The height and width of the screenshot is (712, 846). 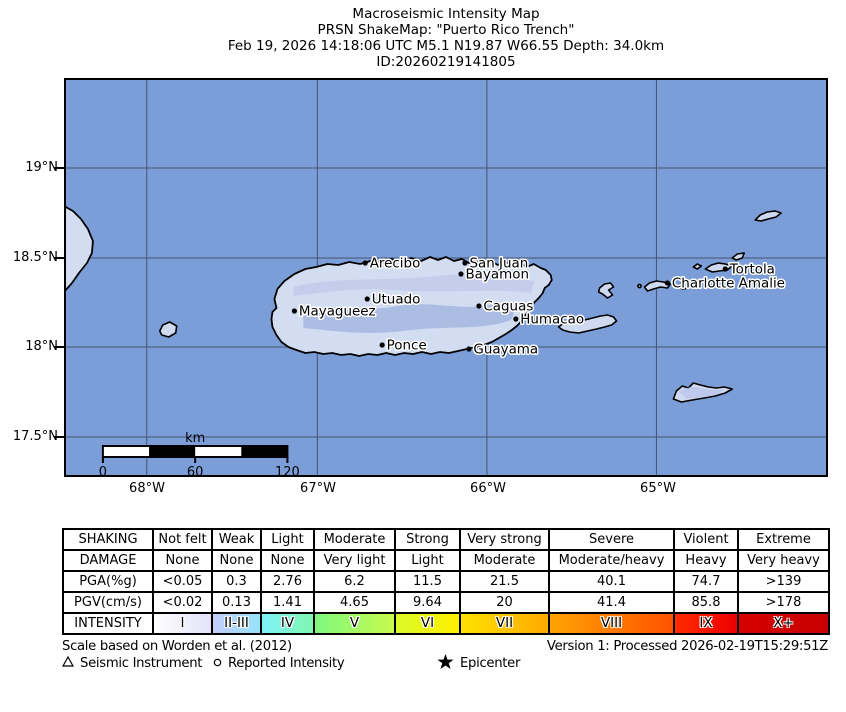 I want to click on value-cell: 2.76, so click(x=287, y=581).